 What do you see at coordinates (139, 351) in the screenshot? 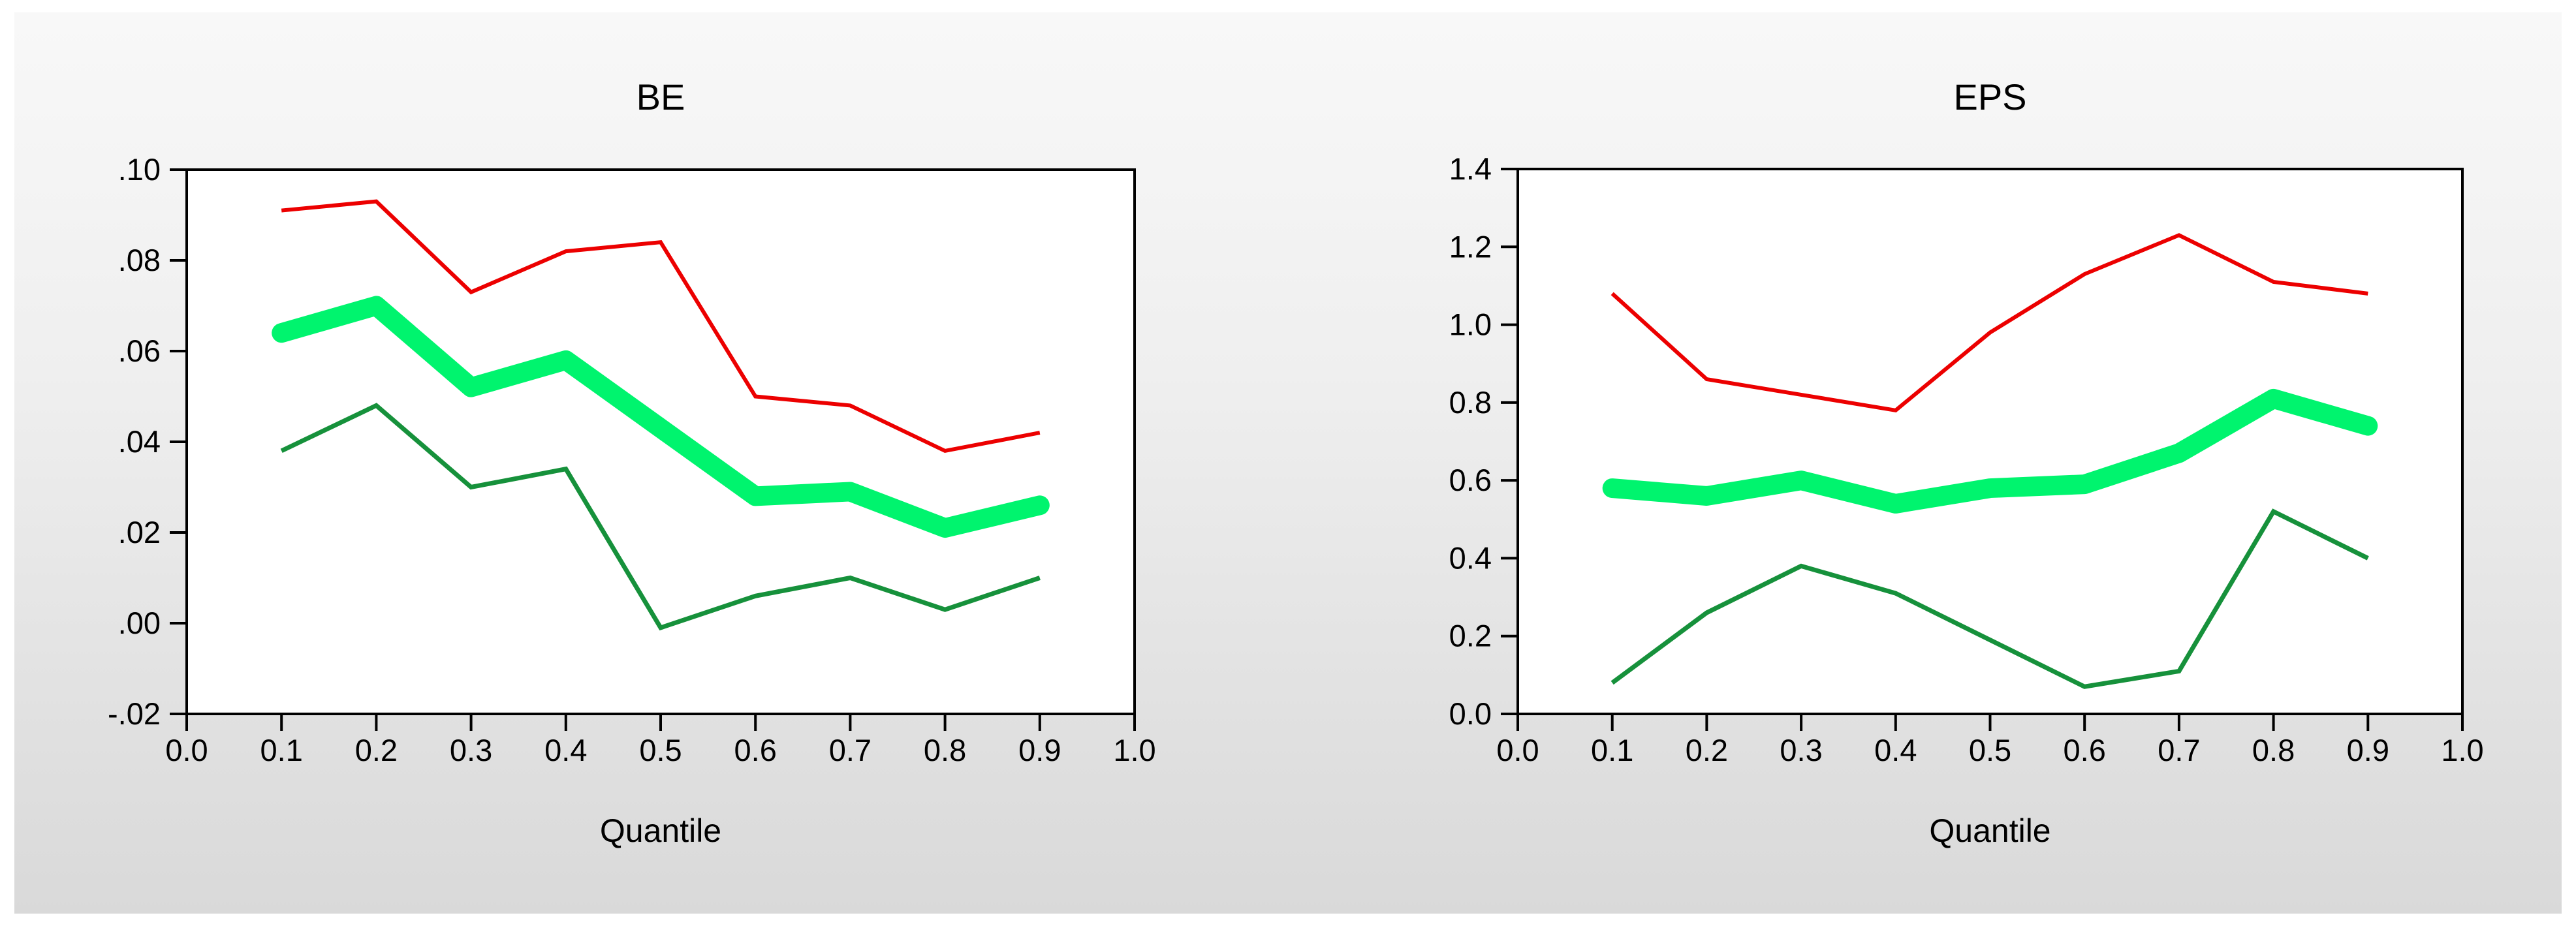
I see `y-tick-label: .06` at bounding box center [139, 351].